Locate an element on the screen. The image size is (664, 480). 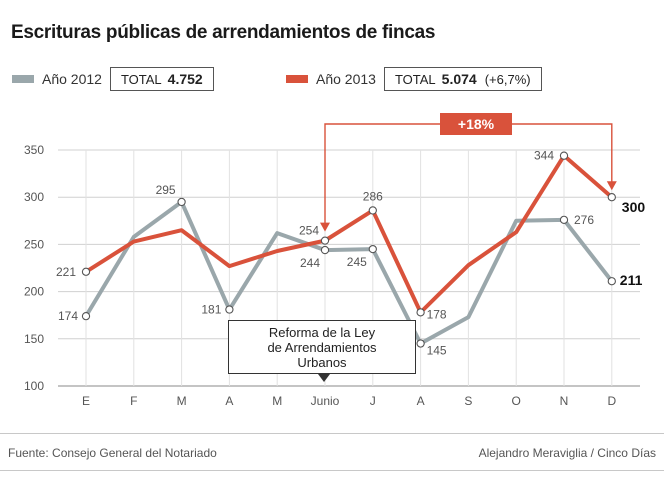
x-tick-label-8: S is located at coordinates (468, 401).